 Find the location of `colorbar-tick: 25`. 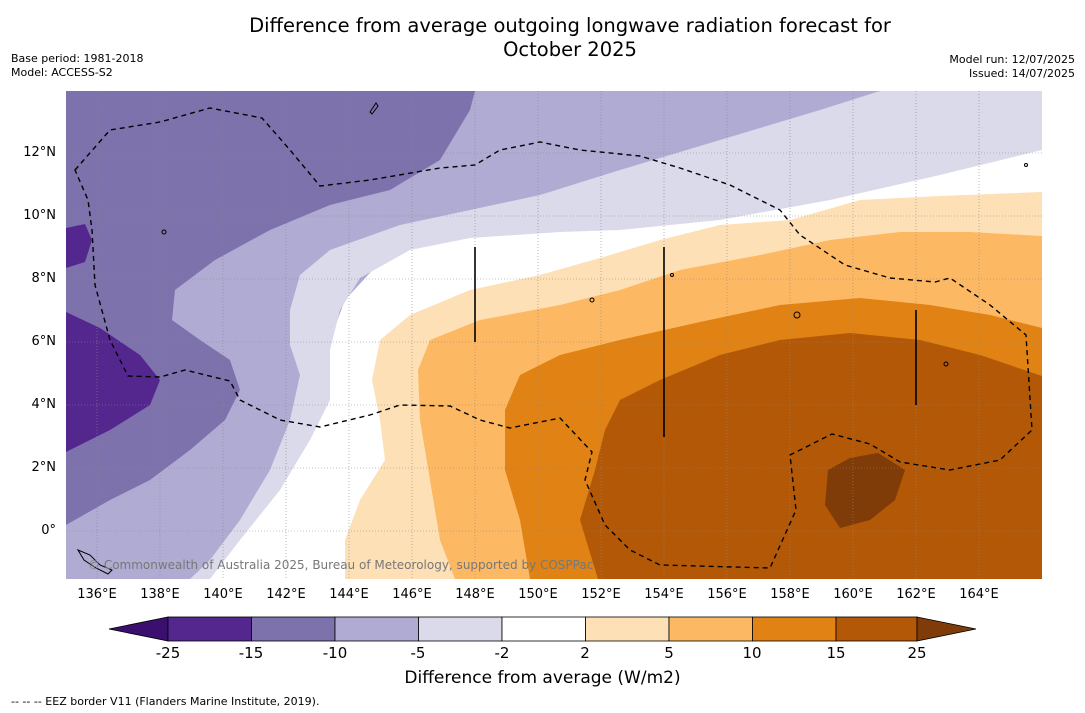

colorbar-tick: 25 is located at coordinates (917, 653).